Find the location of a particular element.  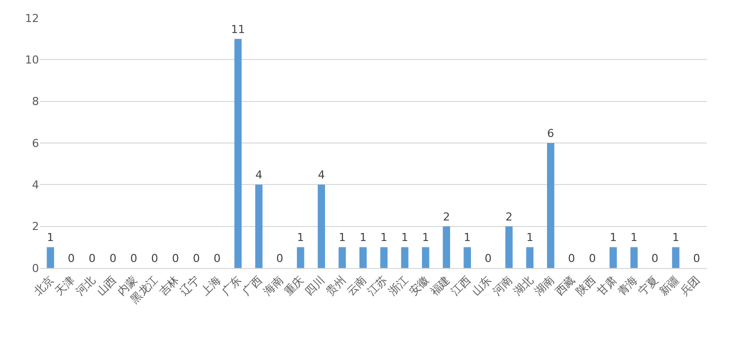

y-tick-label: 4 is located at coordinates (35, 185).